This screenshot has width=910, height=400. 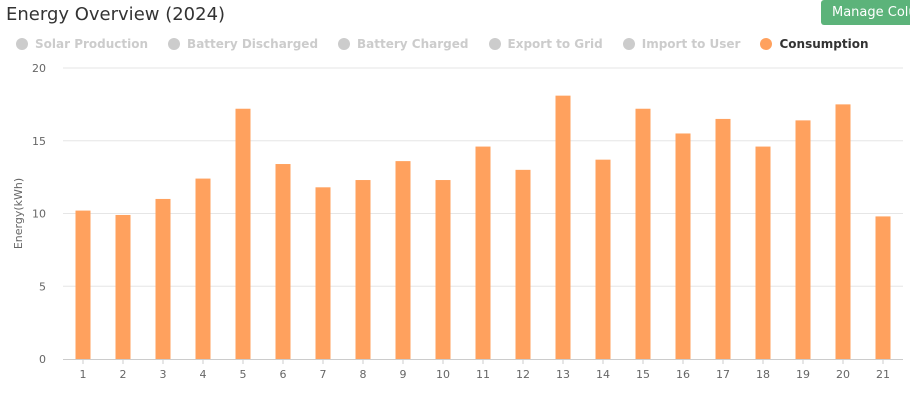 I want to click on y-tick-label: 15, so click(x=39, y=141).